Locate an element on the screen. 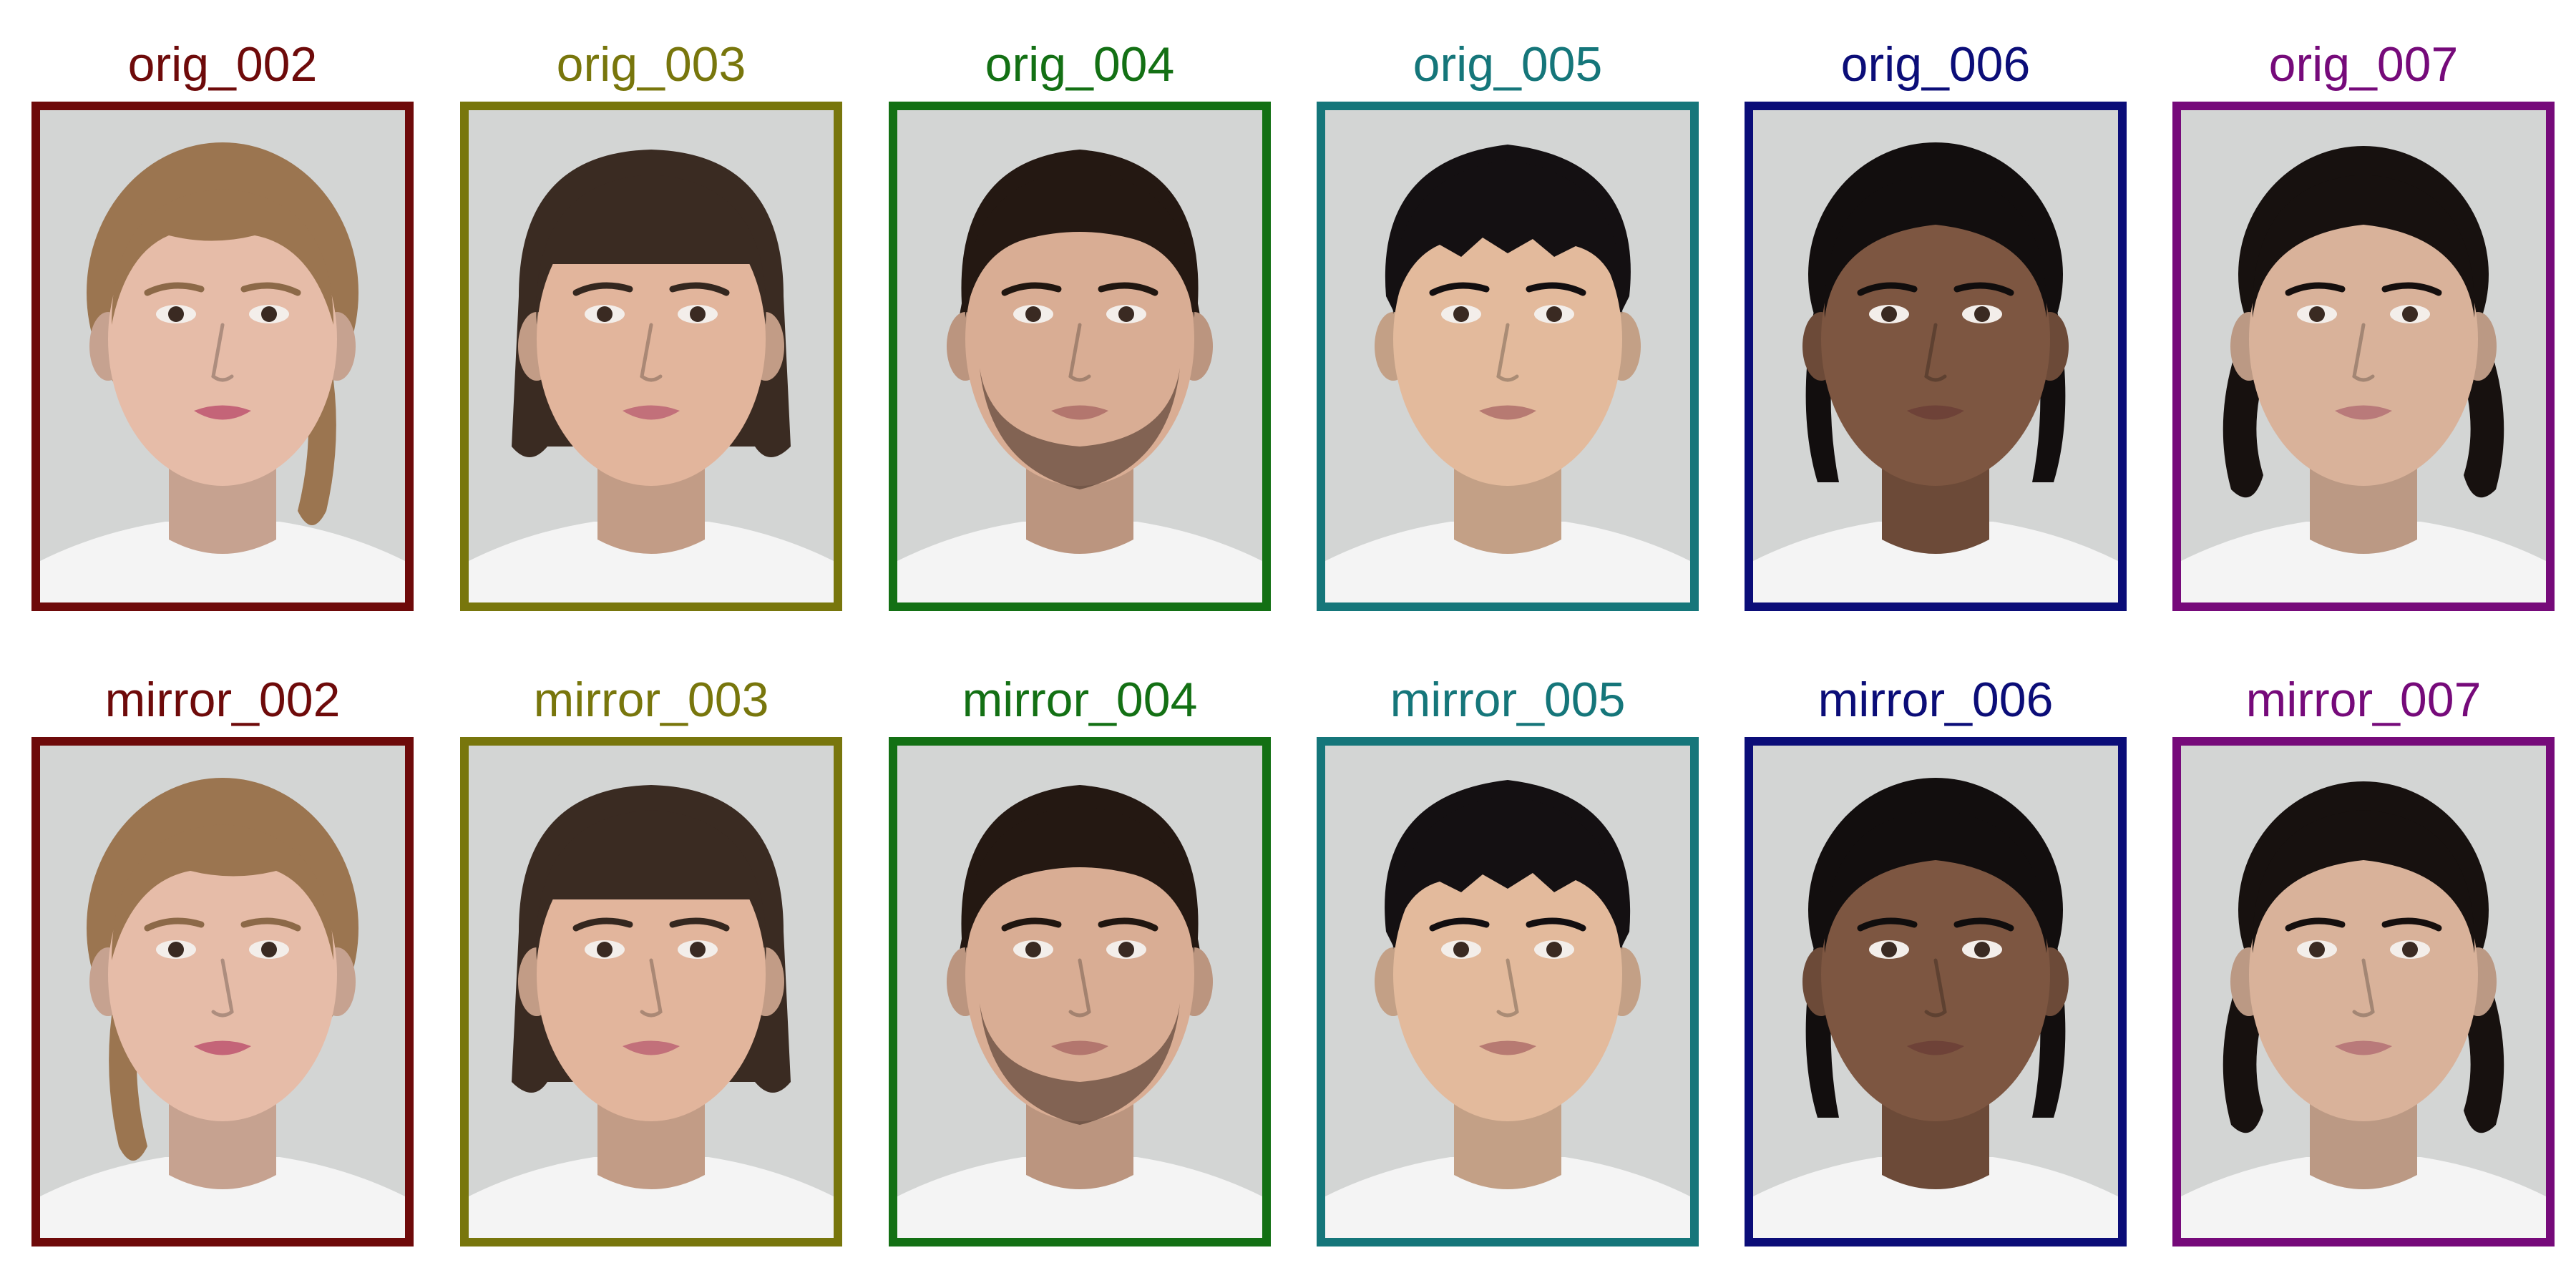 Image resolution: width=2576 pixels, height=1288 pixels. image-label: mirror_007 is located at coordinates (2363, 700).